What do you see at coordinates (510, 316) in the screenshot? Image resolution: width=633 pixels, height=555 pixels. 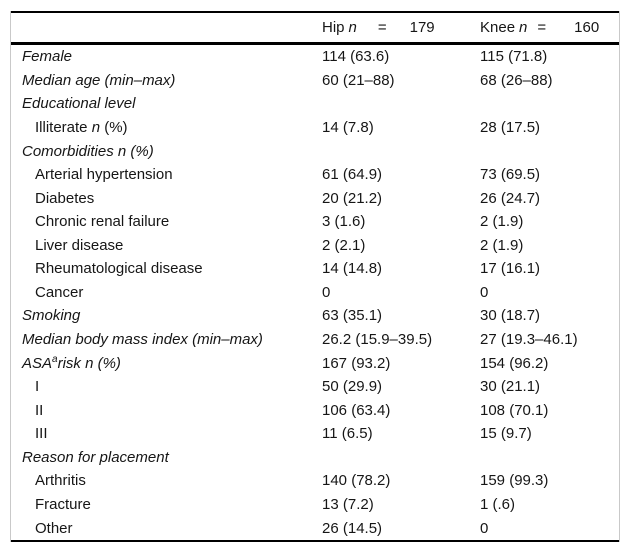 I see `knee-value: 30 (18.7)` at bounding box center [510, 316].